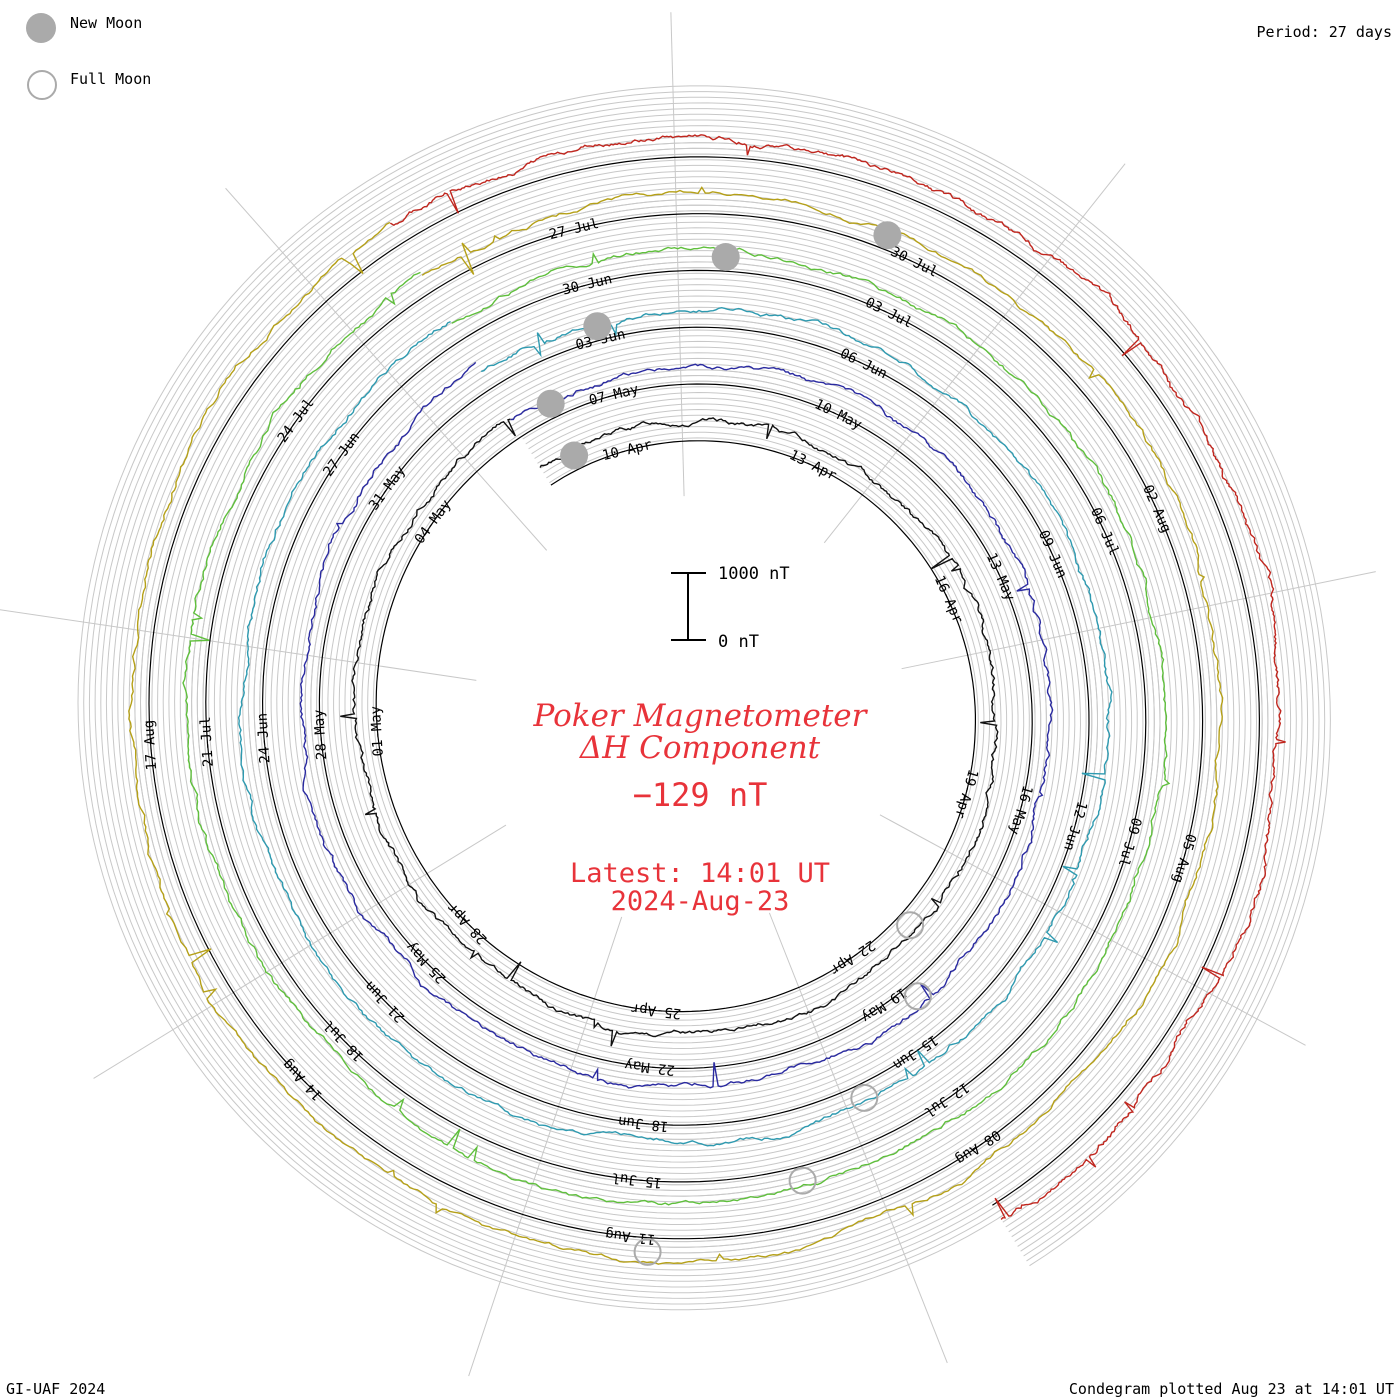 The height and width of the screenshot is (1400, 1400). Describe the element at coordinates (656, 1011) in the screenshot. I see `date-label: 25-Apr` at that location.